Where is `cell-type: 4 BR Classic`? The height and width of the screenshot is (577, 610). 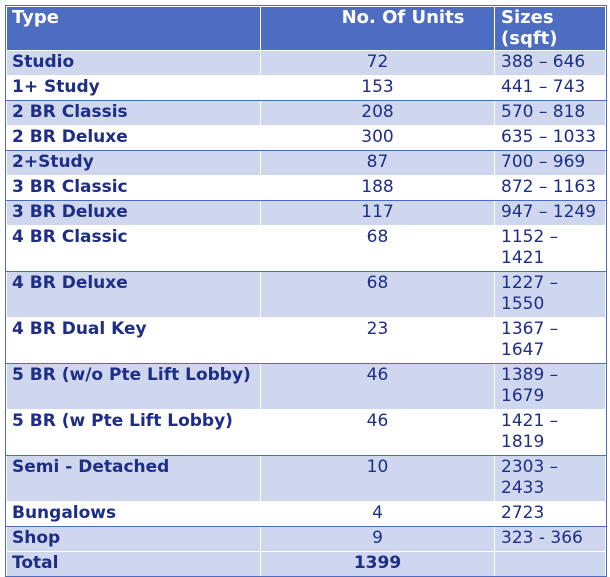 cell-type: 4 BR Classic is located at coordinates (133, 248).